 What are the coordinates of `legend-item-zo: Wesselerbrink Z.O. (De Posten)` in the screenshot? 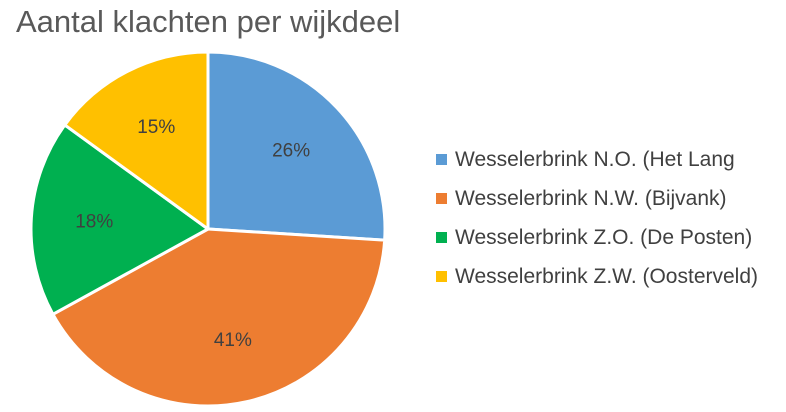 It's located at (597, 237).